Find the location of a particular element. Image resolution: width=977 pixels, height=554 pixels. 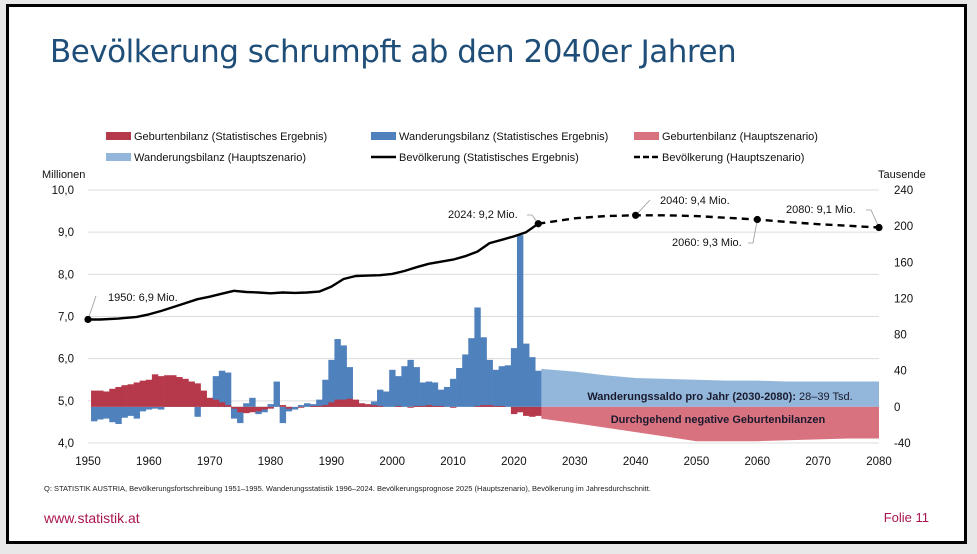

line-bevoelkerung-proj is located at coordinates (709, 221).